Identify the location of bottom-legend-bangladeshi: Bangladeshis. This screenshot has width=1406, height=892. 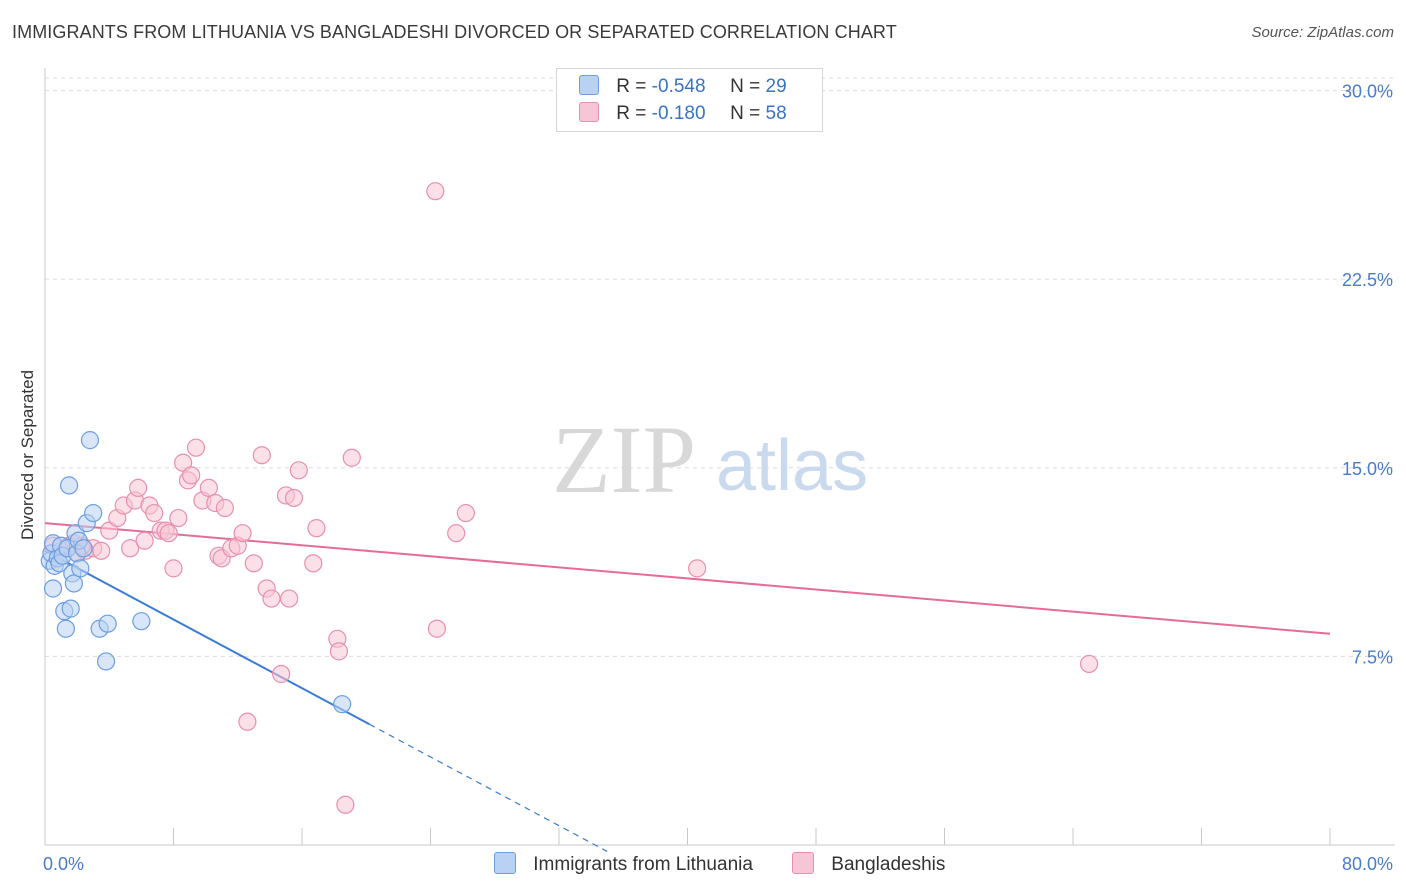
(868, 864).